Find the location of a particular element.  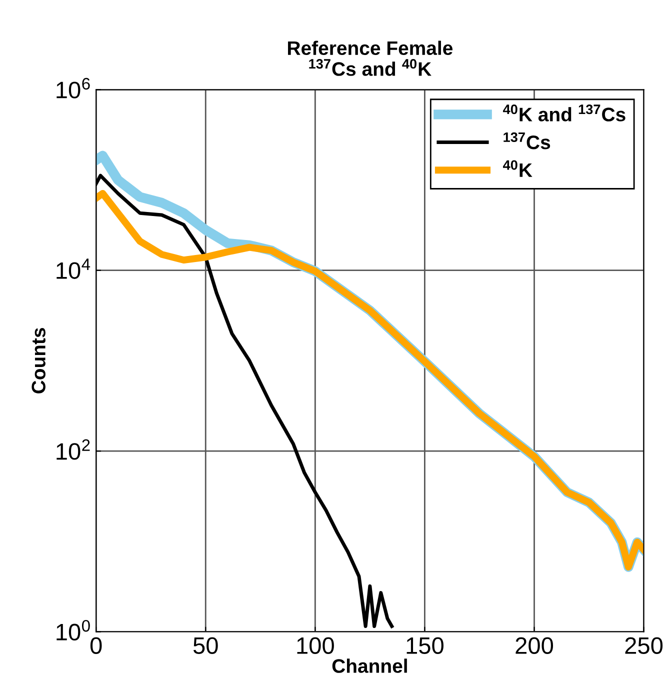

x-tick-label: 100 is located at coordinates (315, 645).